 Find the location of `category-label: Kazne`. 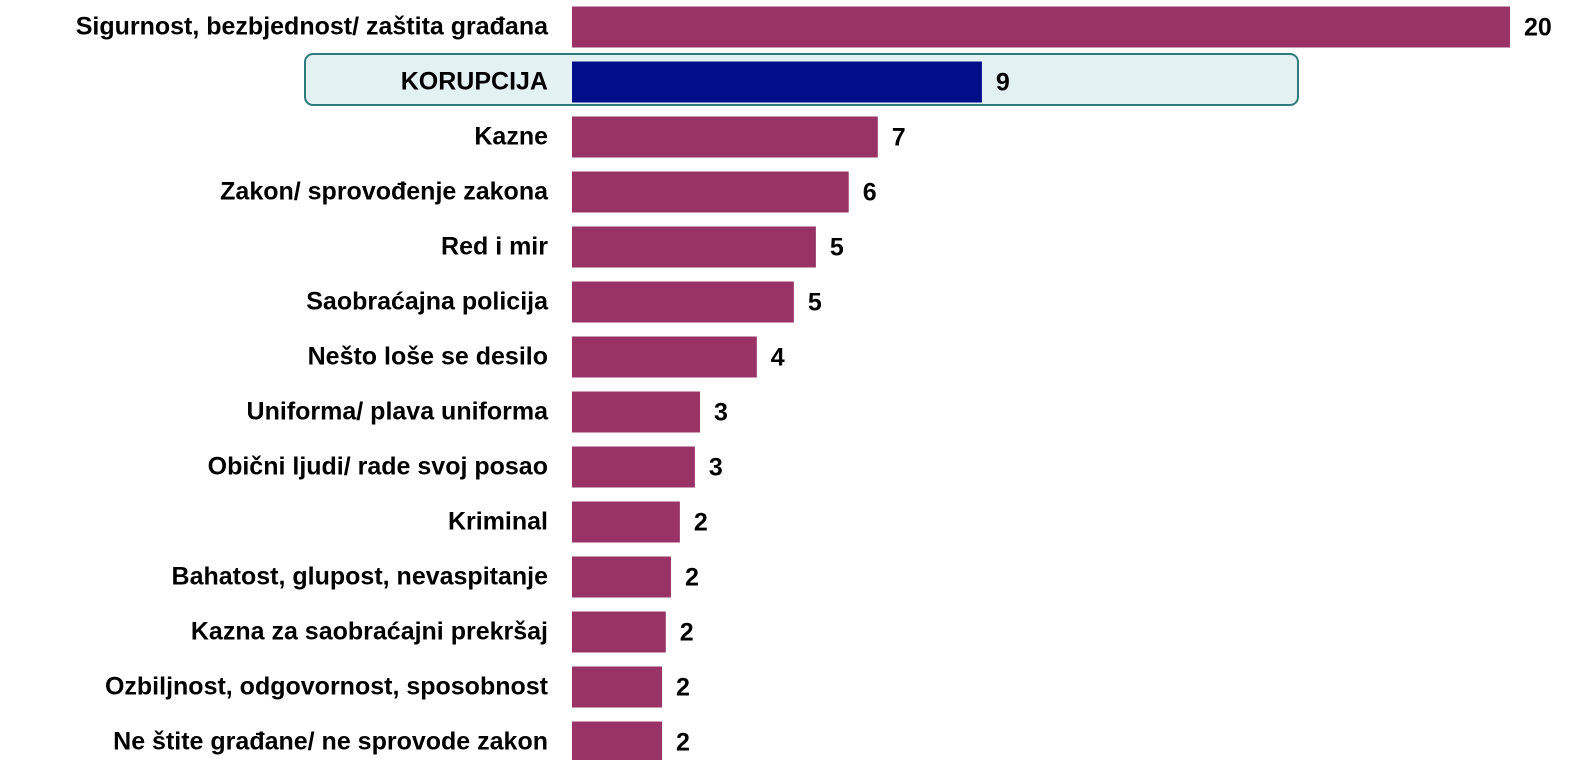

category-label: Kazne is located at coordinates (511, 137).